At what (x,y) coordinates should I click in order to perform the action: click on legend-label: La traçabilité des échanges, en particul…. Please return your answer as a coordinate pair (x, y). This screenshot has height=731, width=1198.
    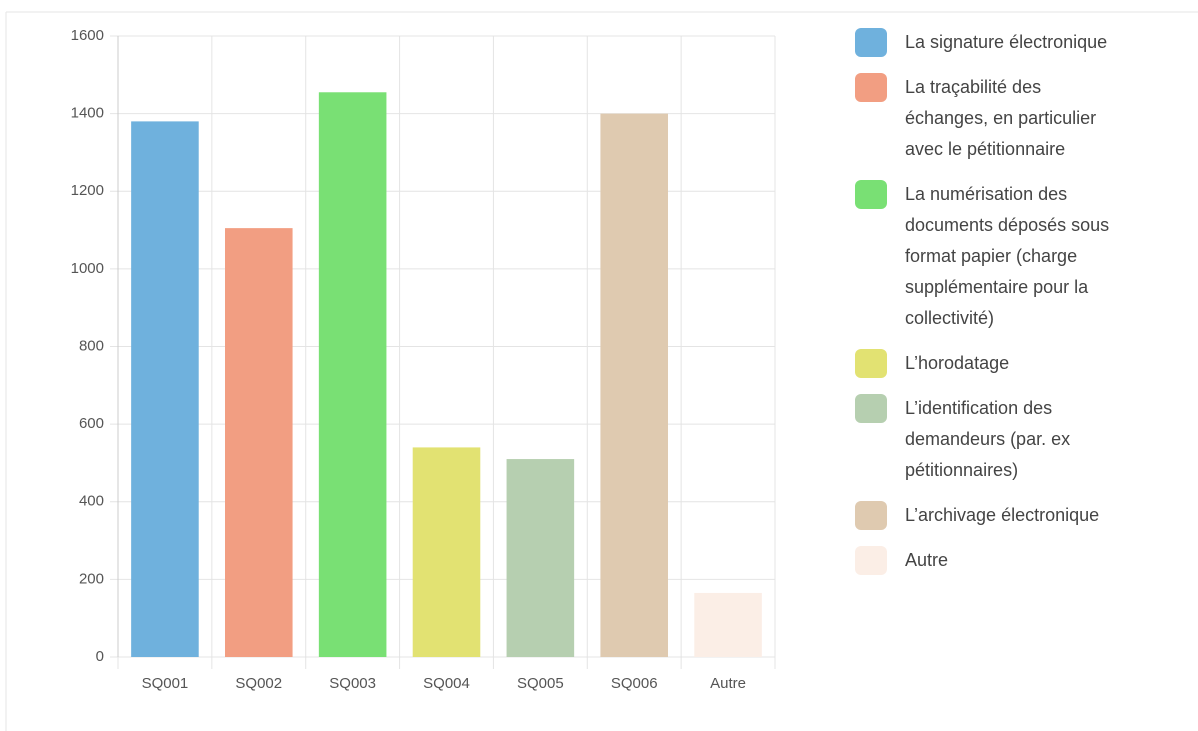
    Looking at the image, I should click on (1001, 118).